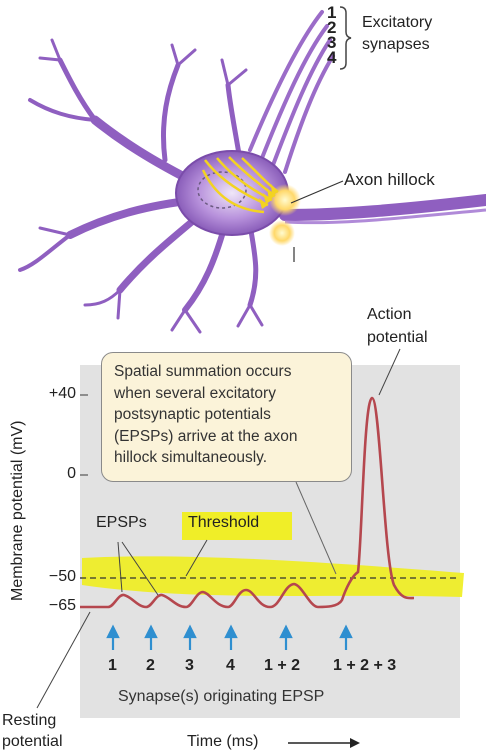 The image size is (486, 751). I want to click on y-tick-minus65: −65, so click(62, 605).